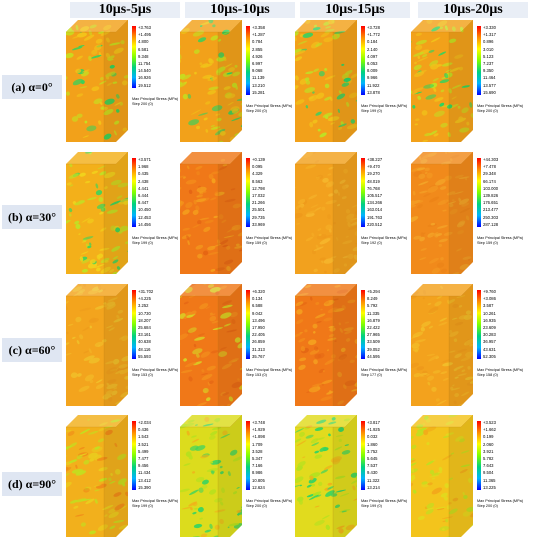  Describe the element at coordinates (473, 10) in the screenshot. I see `column-header-4: 10μs-20μs` at that location.